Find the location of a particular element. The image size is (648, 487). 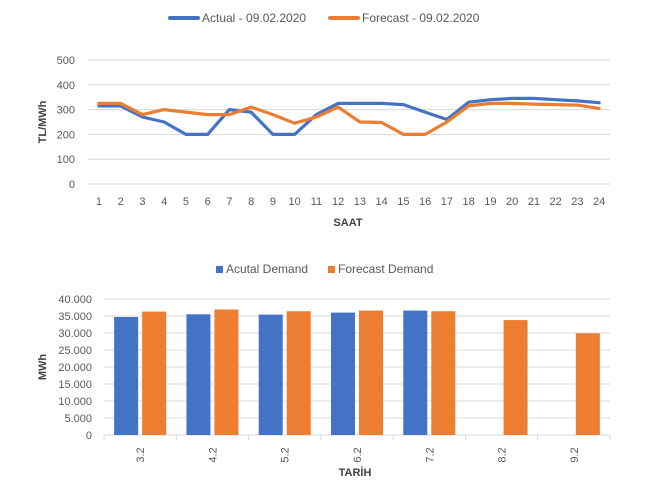

line-chart-x-tick-label: 11 is located at coordinates (316, 202).